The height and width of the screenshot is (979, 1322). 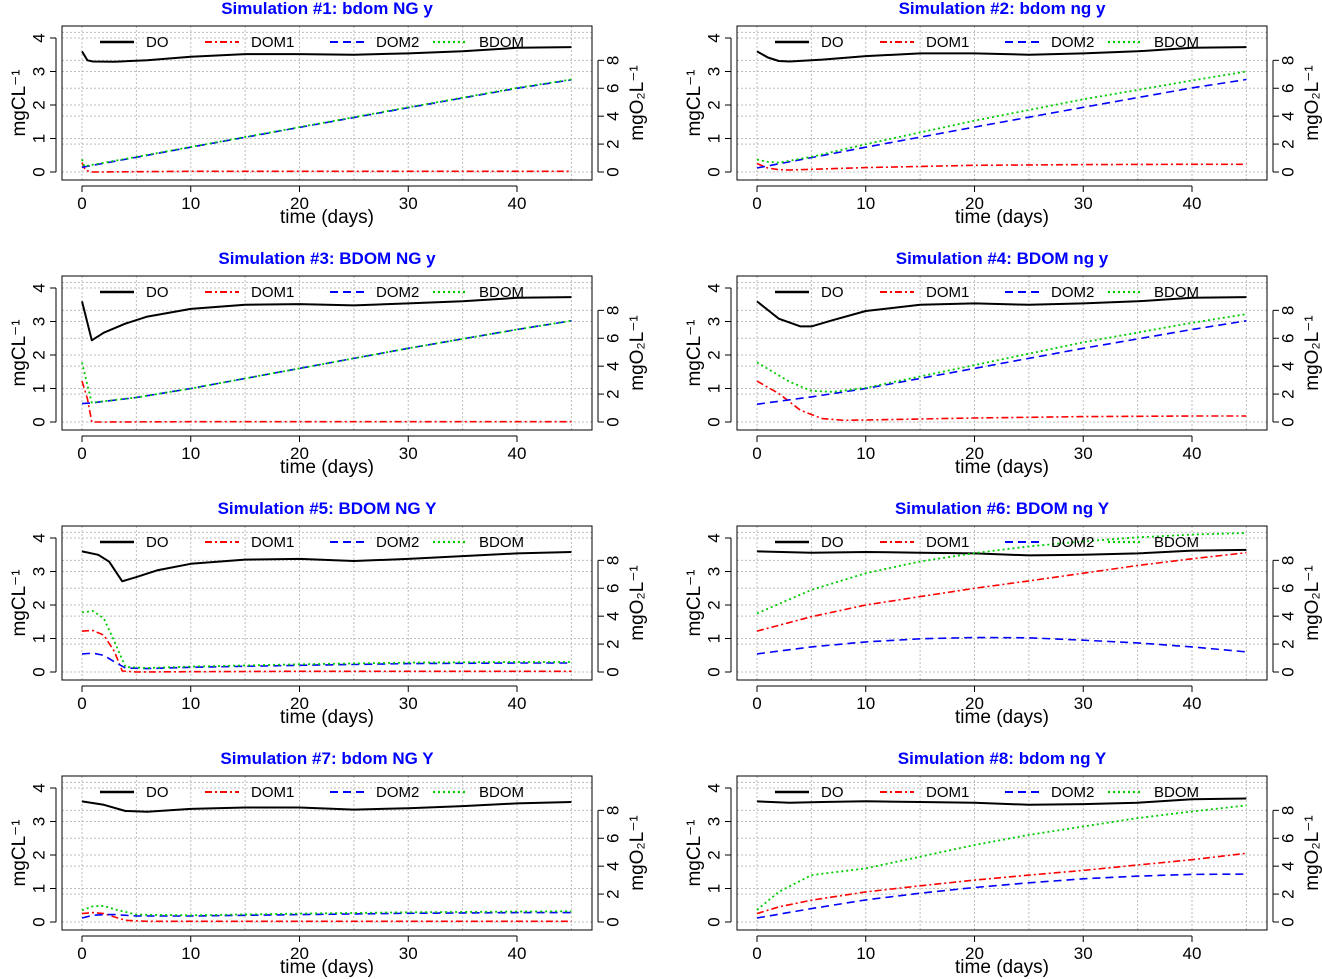 What do you see at coordinates (1002, 508) in the screenshot?
I see `chart-title: Simulation #6: BDOM ng Y` at bounding box center [1002, 508].